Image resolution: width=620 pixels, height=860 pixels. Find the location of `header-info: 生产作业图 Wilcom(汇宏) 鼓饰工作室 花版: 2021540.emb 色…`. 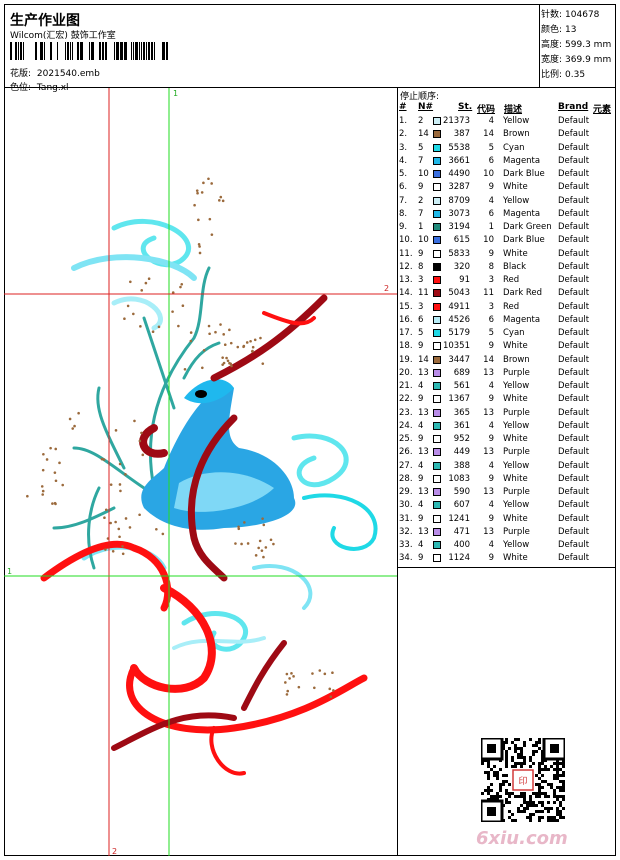

header-info: 生产作业图 Wilcom(汇宏) 鼓饰工作室 花版: 2021540.emb 色… is located at coordinates (272, 48).